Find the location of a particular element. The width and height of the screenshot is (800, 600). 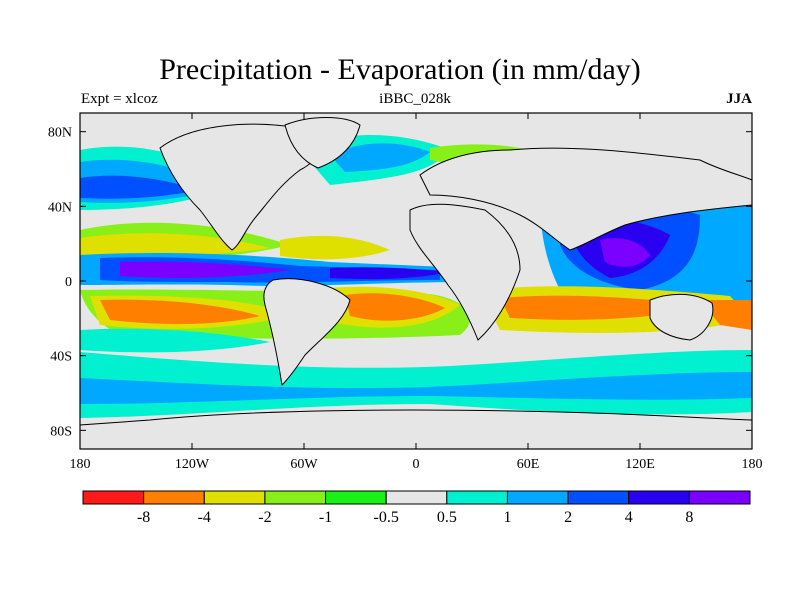

run-label: iBBC_028k is located at coordinates (415, 99).